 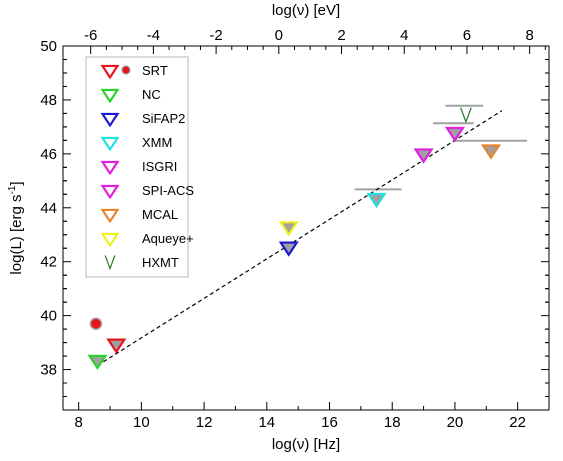 What do you see at coordinates (48, 262) in the screenshot?
I see `y-tick-label: 42` at bounding box center [48, 262].